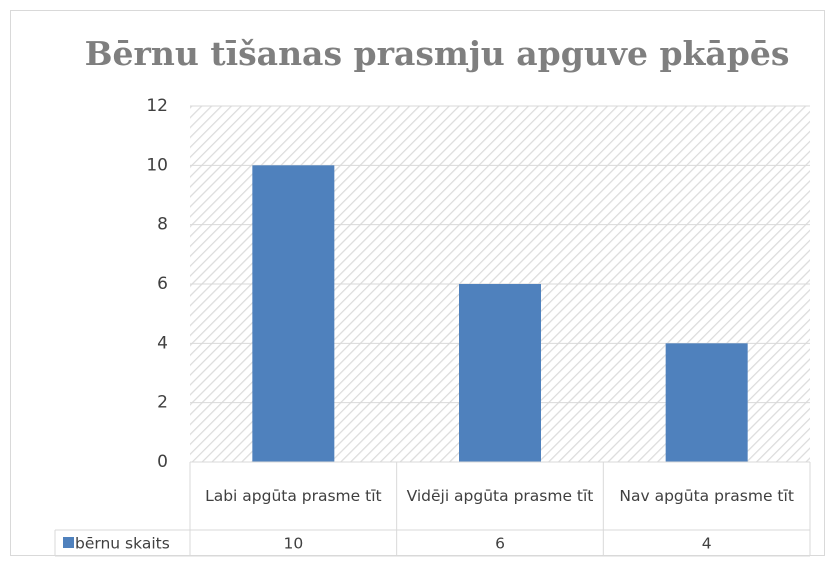 This screenshot has width=830, height=562. I want to click on category-cell: Vidēji apgūta prasme tīt, so click(500, 496).